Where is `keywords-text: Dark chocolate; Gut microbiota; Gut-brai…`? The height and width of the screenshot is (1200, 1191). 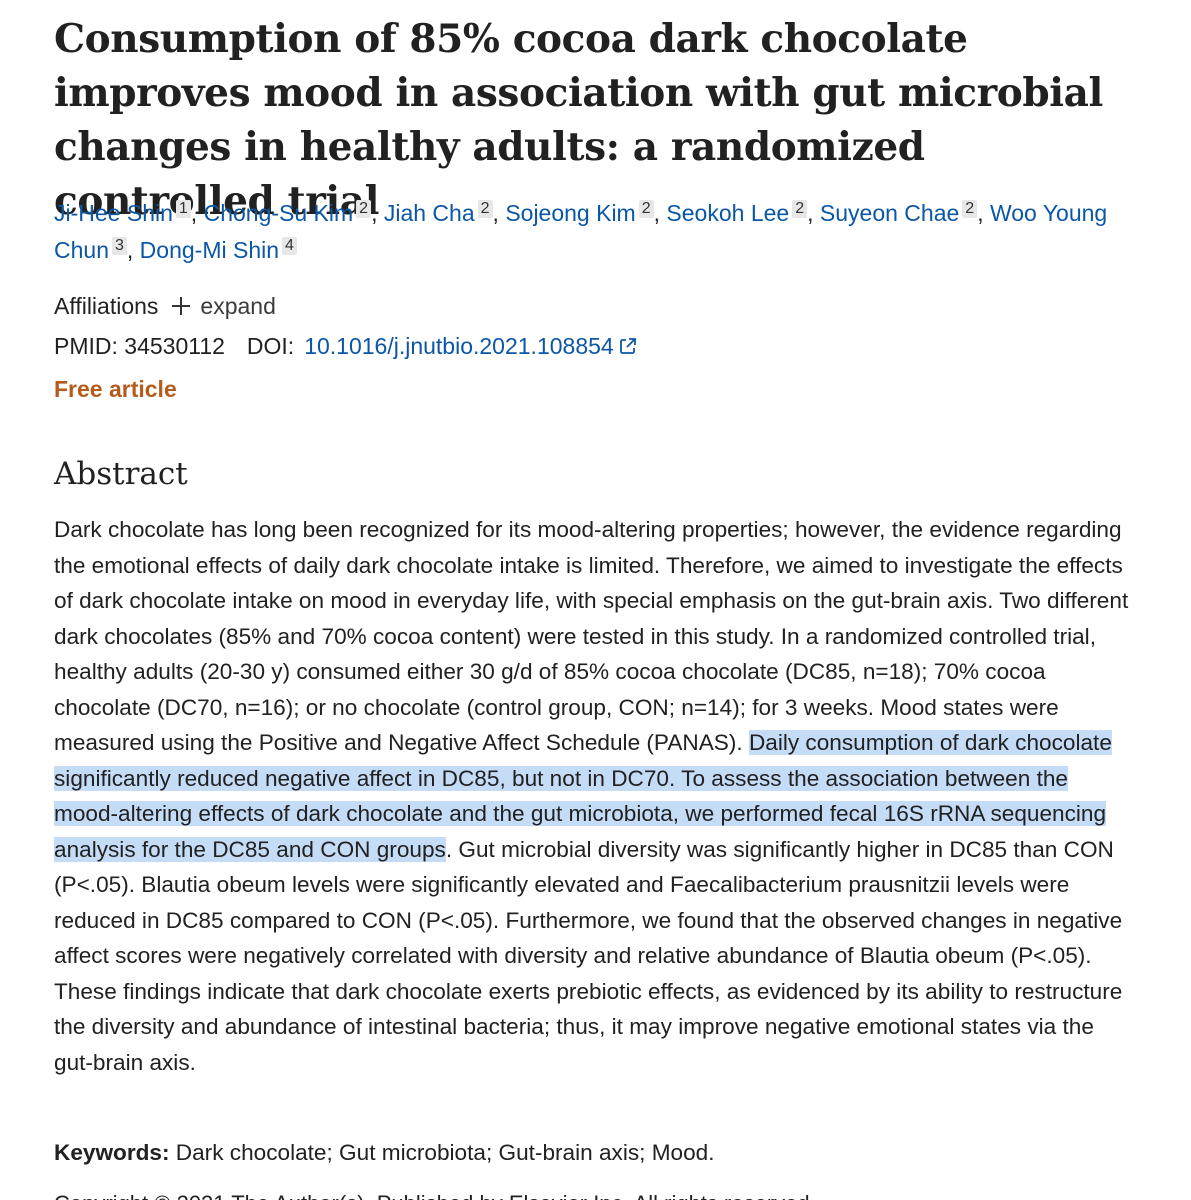 keywords-text: Dark chocolate; Gut microbiota; Gut-brai… is located at coordinates (445, 1152).